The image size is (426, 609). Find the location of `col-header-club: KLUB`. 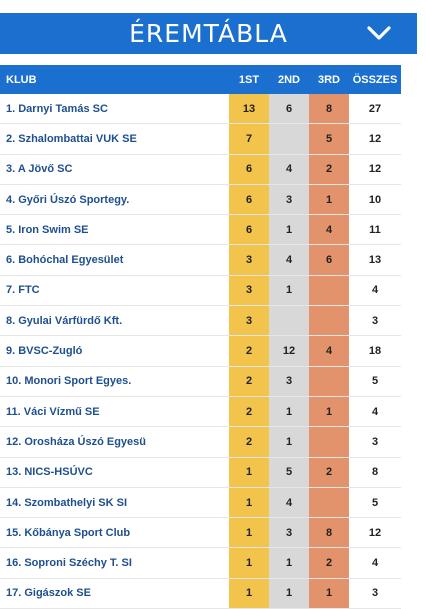

col-header-club: KLUB is located at coordinates (114, 79).